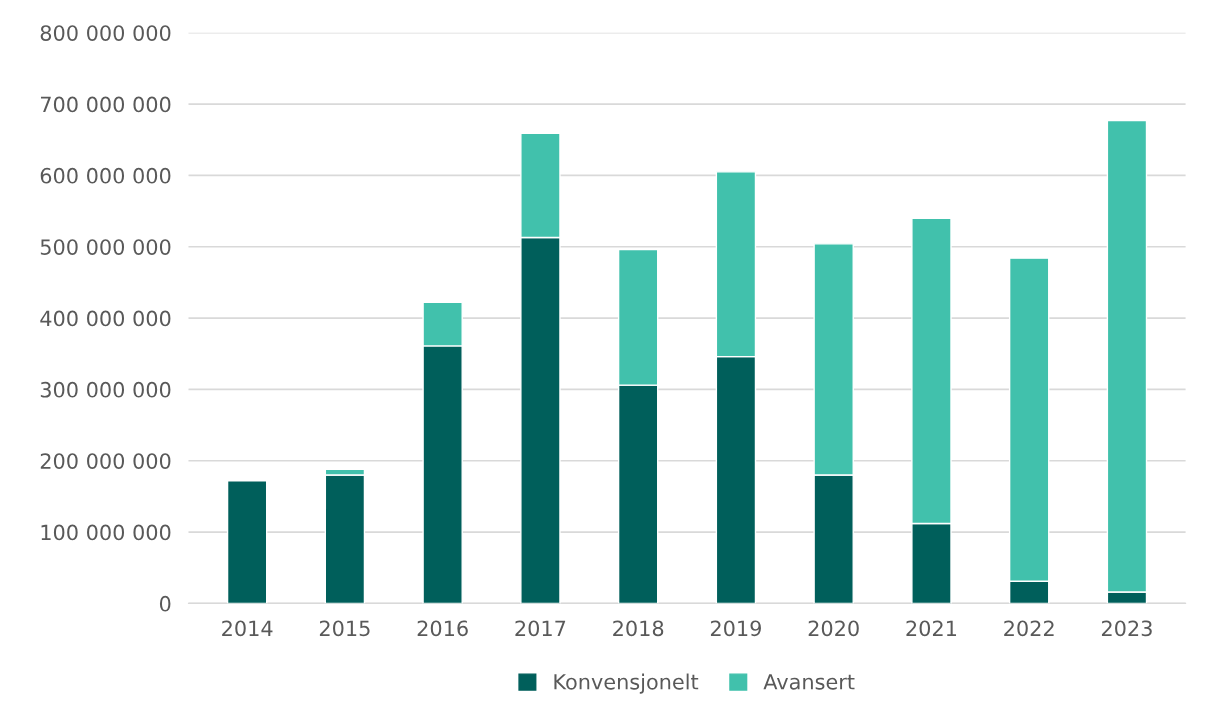  What do you see at coordinates (833, 628) in the screenshot?
I see `x-tick-label: 2020` at bounding box center [833, 628].